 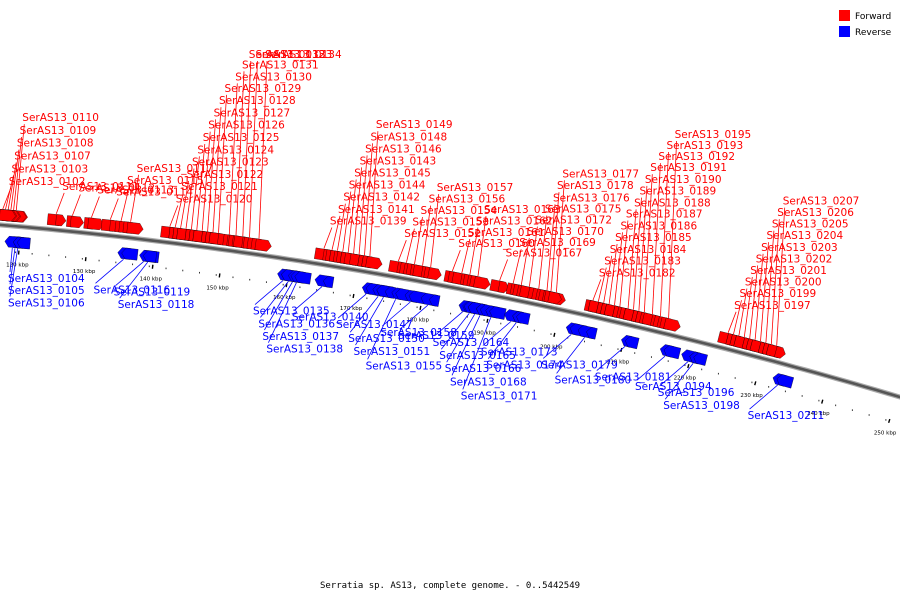 What do you see at coordinates (579, 365) in the screenshot?
I see `gene-label: SerAS13_0179` at bounding box center [579, 365].